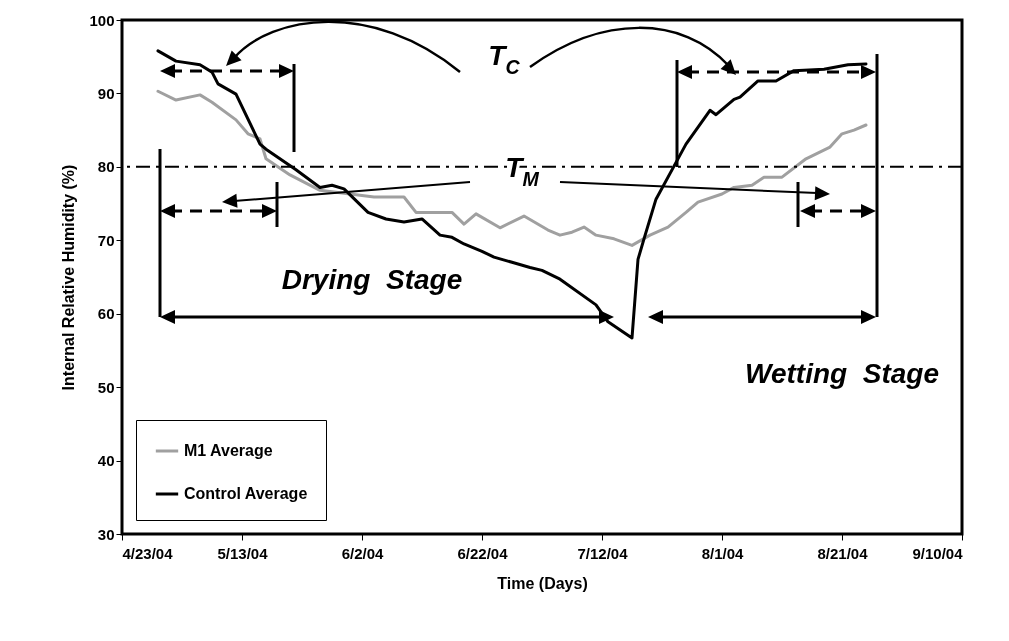 The height and width of the screenshot is (641, 1009). What do you see at coordinates (106, 240) in the screenshot?
I see `y-tick-label: 70` at bounding box center [106, 240].